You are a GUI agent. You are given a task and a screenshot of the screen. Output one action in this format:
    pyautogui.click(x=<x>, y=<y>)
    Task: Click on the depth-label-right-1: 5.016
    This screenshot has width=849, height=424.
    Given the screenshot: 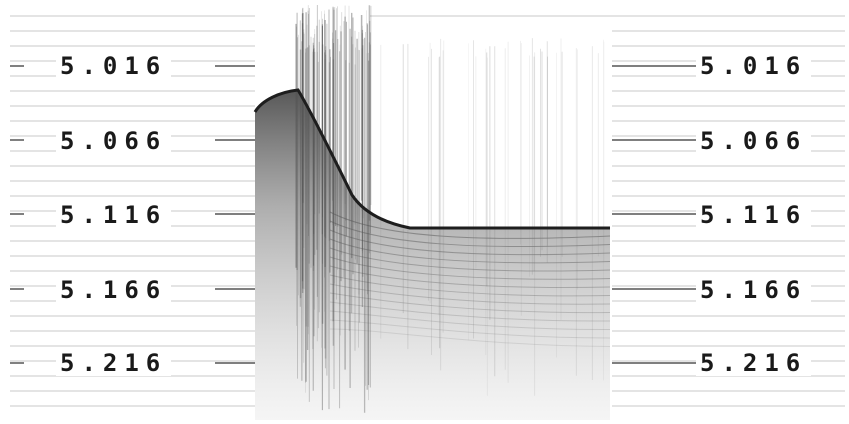 What is the action you would take?
    pyautogui.click(x=754, y=66)
    